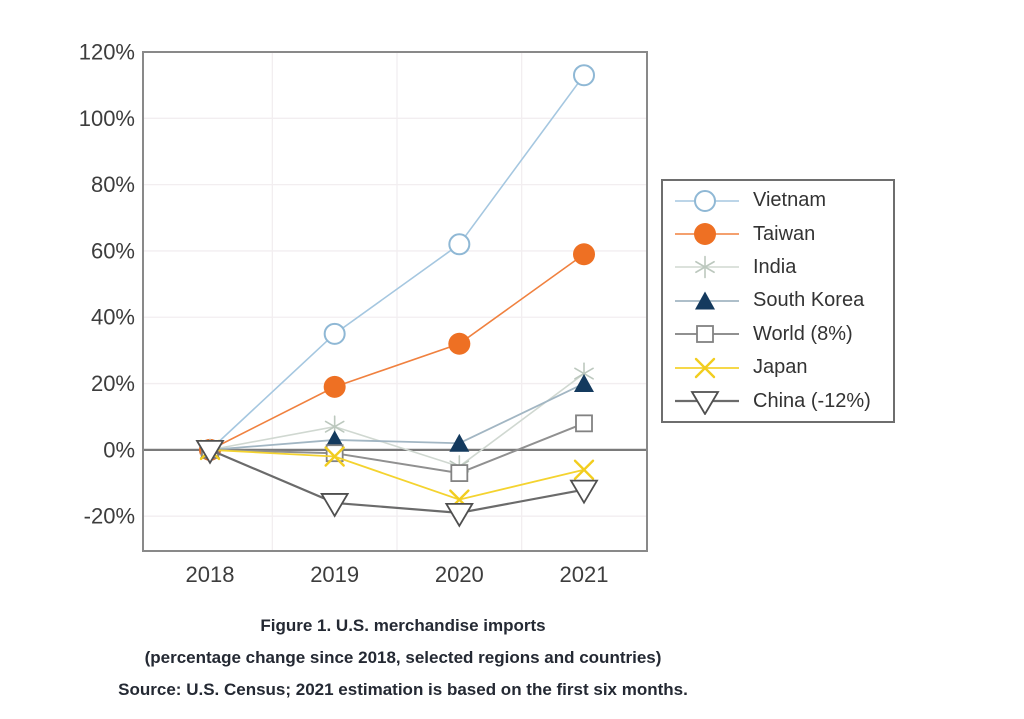  Describe the element at coordinates (210, 452) in the screenshot. I see `marker-china-12-2018` at that location.